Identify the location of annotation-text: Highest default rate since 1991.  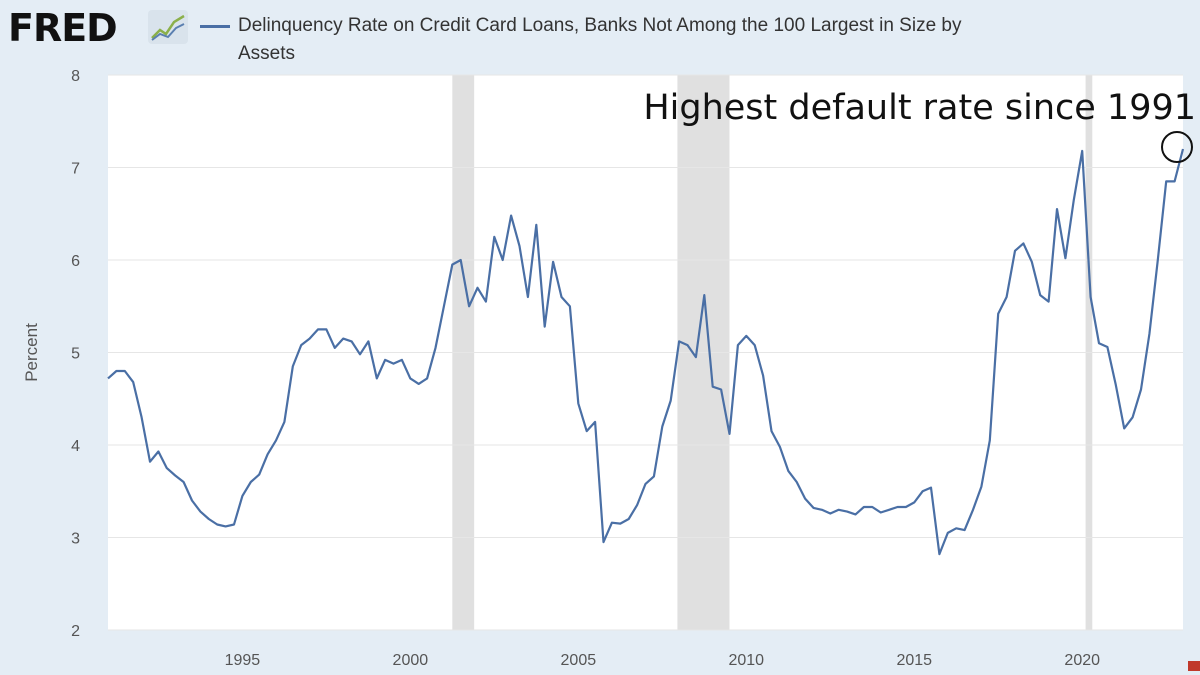
(919, 108).